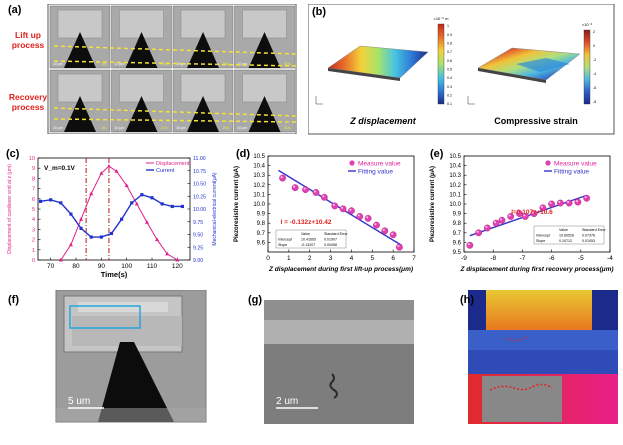  Describe the element at coordinates (289, 258) in the screenshot. I see `x-tick: 1` at that location.